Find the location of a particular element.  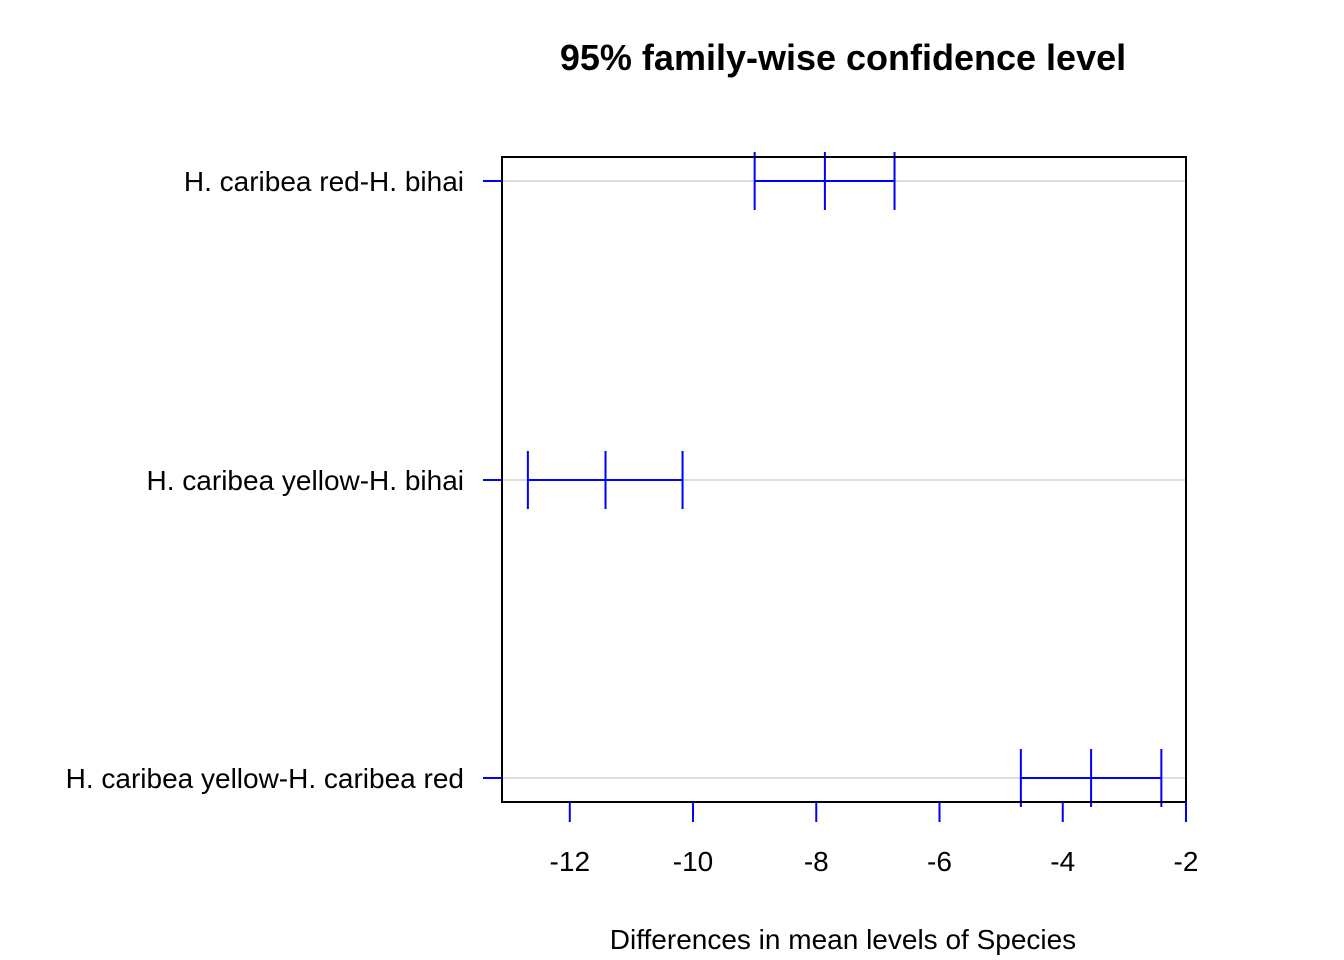

chart-title: 95% family-wise confidence level is located at coordinates (843, 57).